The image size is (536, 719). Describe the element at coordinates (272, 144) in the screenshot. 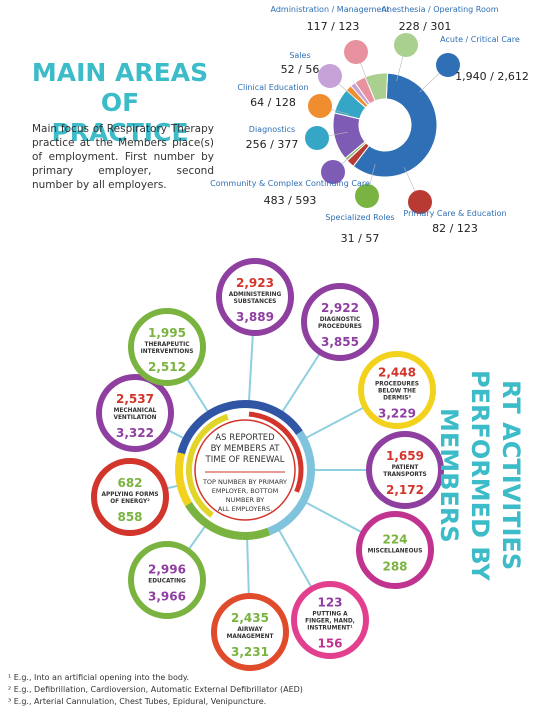

I see `value-label: 256 / 377` at that location.